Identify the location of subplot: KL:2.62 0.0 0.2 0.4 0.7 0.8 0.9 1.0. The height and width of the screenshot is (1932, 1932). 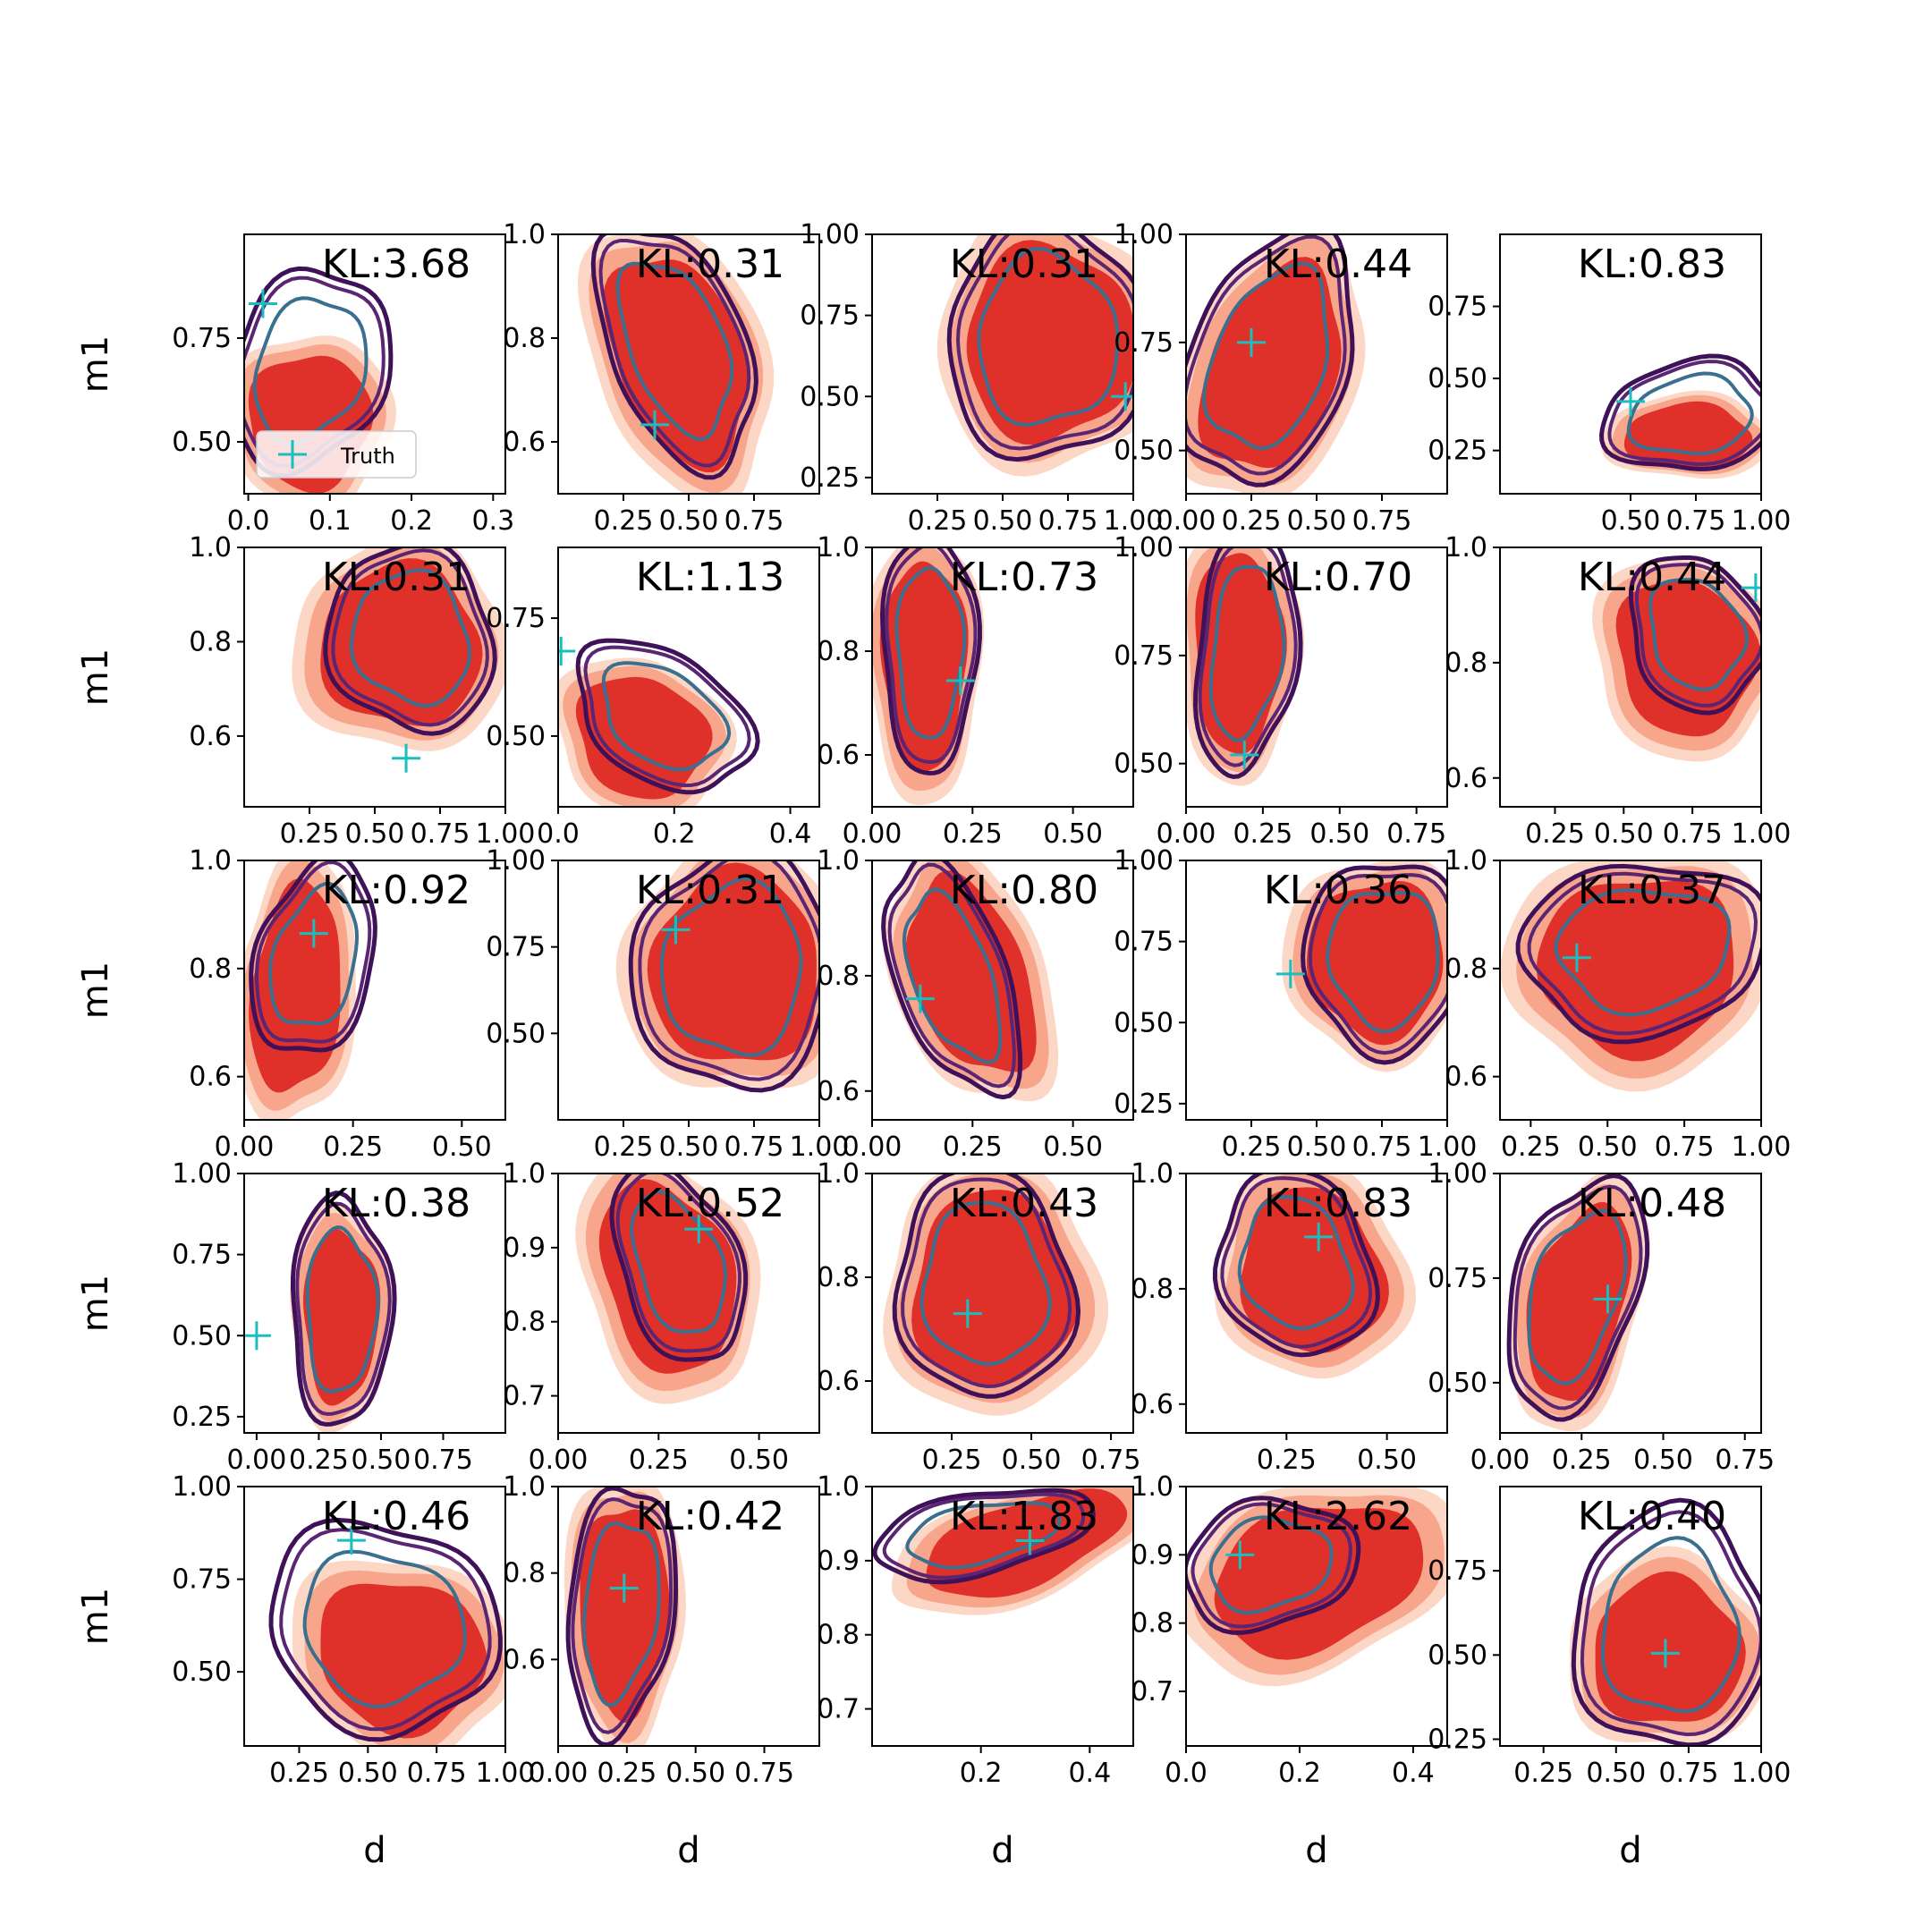
(1289, 1630).